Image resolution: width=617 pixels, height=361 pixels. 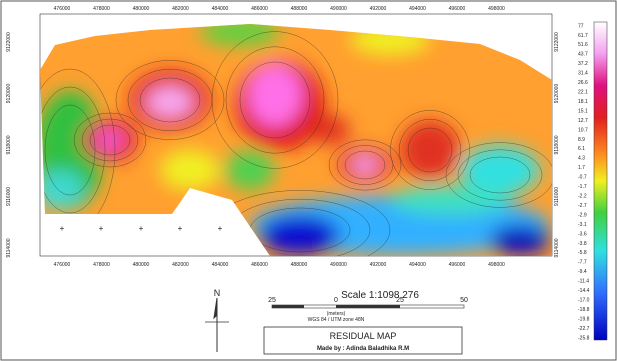 I want to click on legend-label: -9.4, so click(x=582, y=272).